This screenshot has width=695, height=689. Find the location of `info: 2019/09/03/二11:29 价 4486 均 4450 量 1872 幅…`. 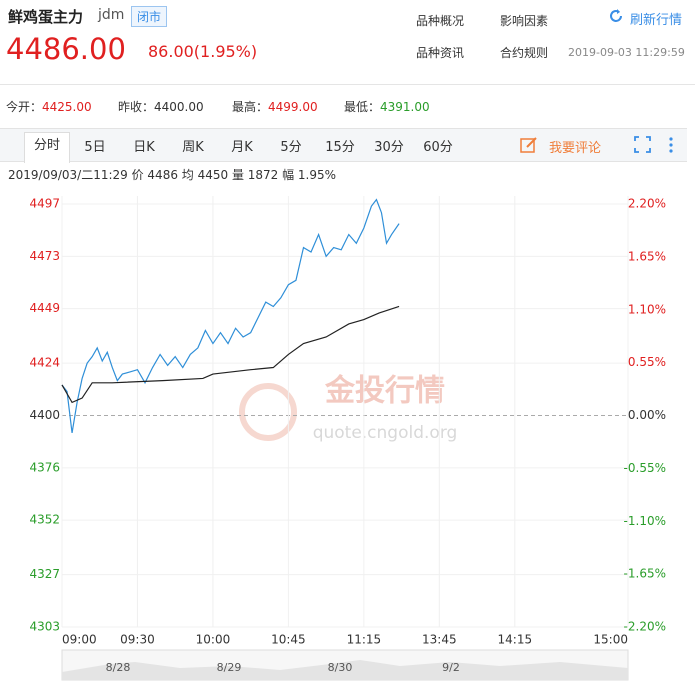

info: 2019/09/03/二11:29 价 4486 均 4450 量 1872 幅… is located at coordinates (172, 175).